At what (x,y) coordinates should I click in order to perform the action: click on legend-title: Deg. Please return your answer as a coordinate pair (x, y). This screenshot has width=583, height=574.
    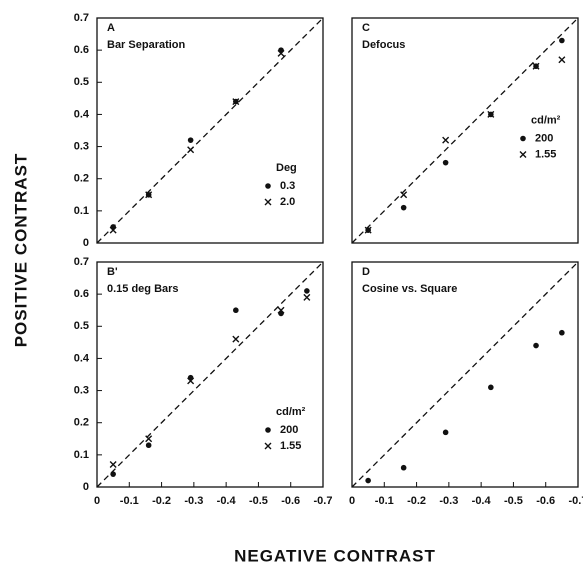
    Looking at the image, I should click on (286, 168).